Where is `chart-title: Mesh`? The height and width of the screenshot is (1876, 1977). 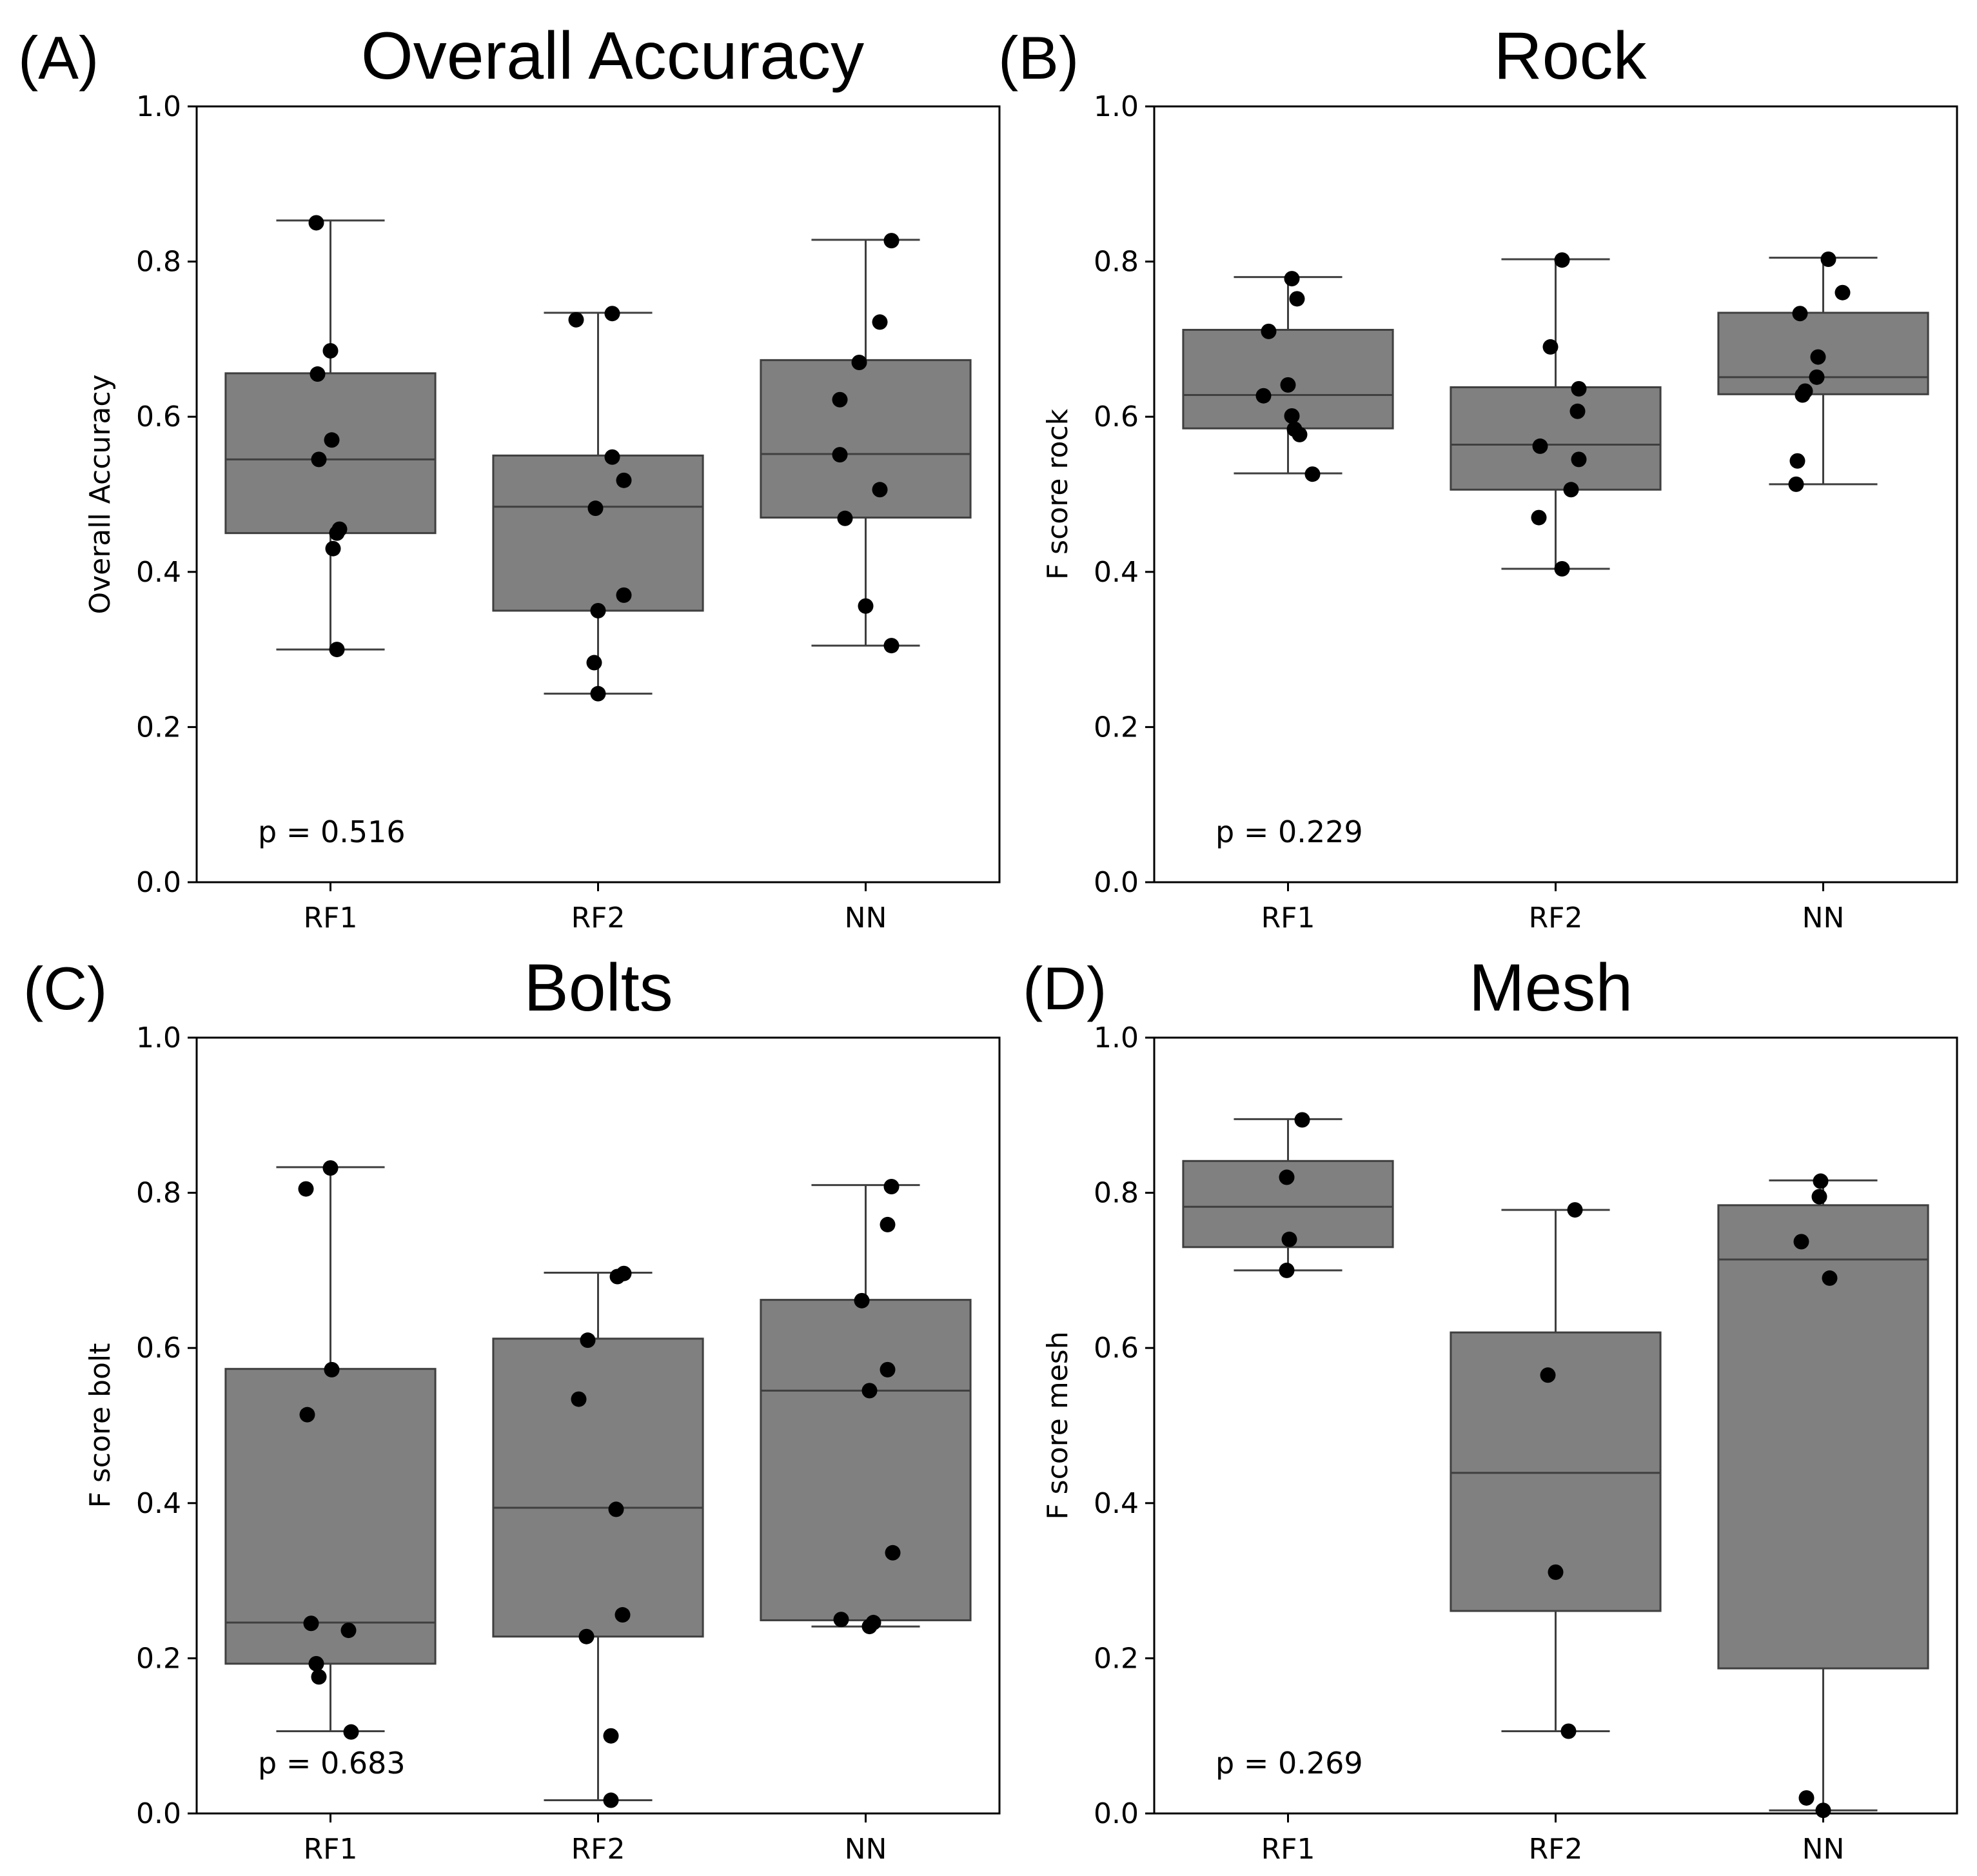 chart-title: Mesh is located at coordinates (1551, 988).